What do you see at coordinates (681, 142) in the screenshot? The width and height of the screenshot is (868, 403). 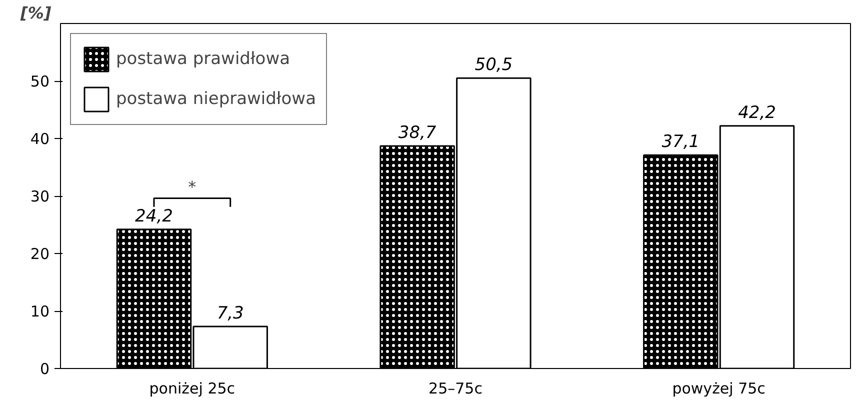 I see `data-label: 37,1` at bounding box center [681, 142].